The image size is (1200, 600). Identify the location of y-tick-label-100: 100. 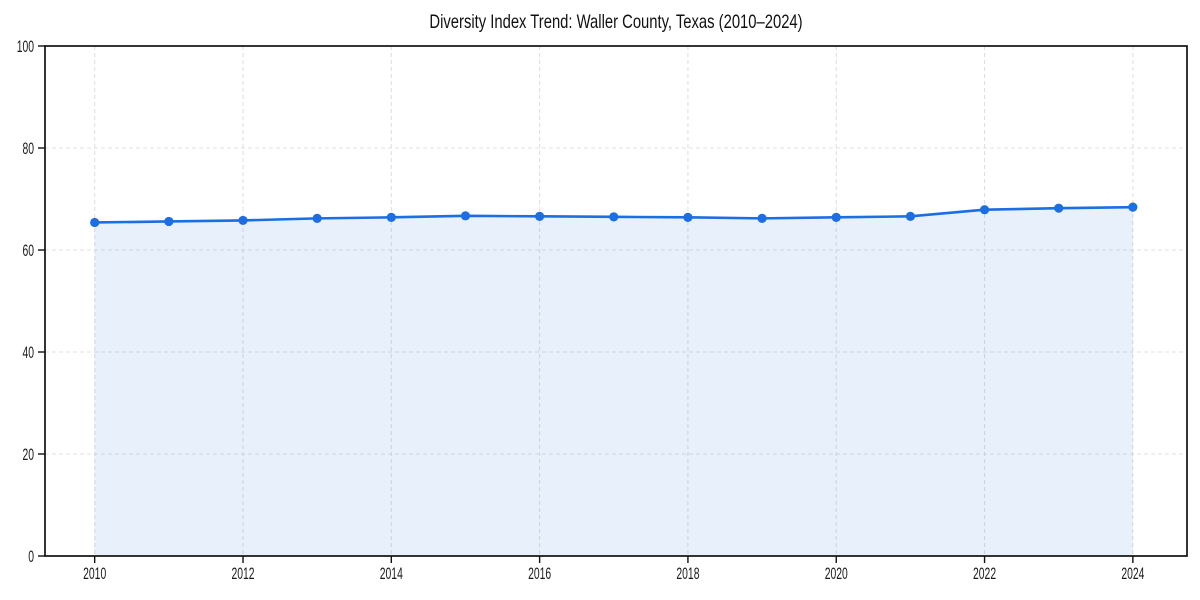
(25, 45).